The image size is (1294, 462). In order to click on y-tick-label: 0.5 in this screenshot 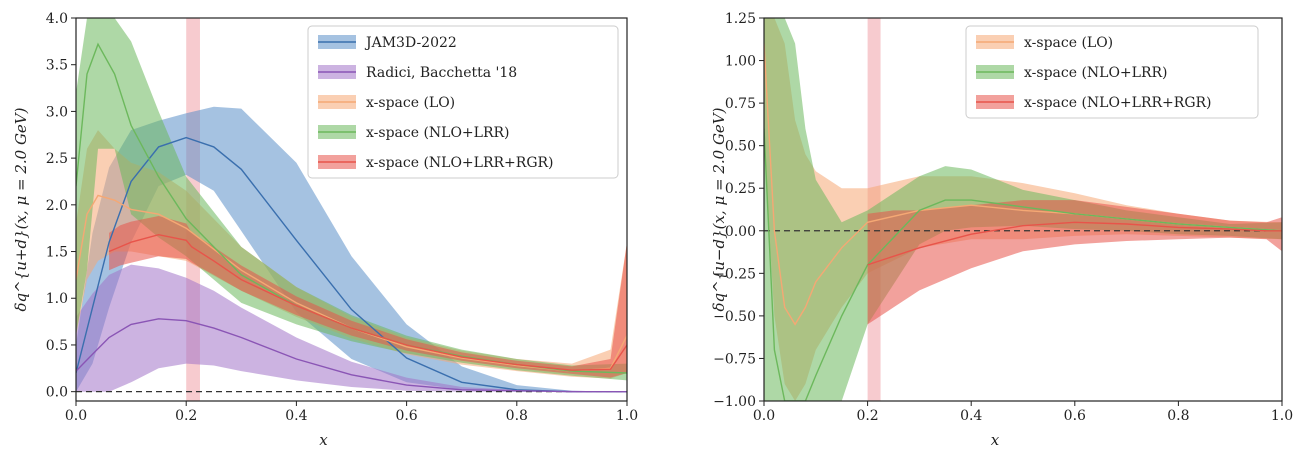, I will do `click(57, 346)`.